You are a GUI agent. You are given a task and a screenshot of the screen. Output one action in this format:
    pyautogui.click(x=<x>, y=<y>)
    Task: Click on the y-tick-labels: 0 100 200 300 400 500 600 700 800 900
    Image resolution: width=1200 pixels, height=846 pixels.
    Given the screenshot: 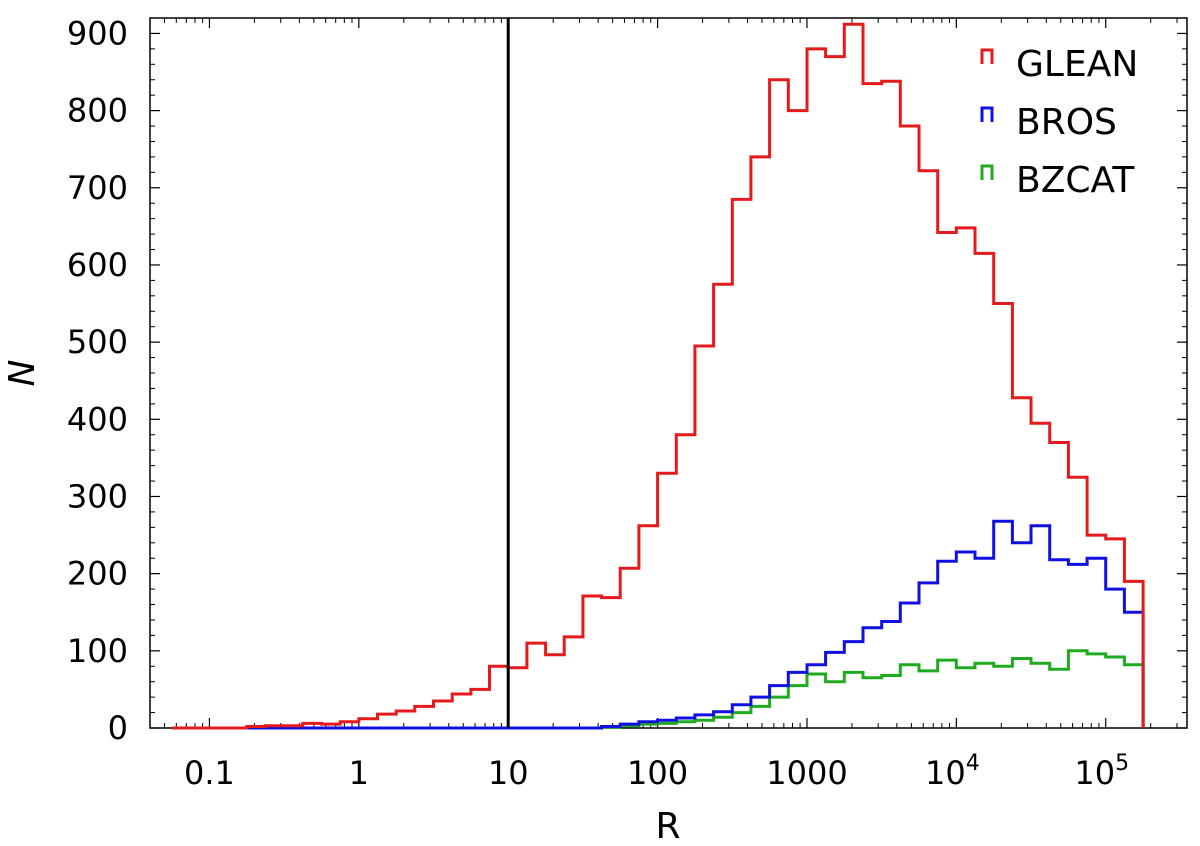 What is the action you would take?
    pyautogui.click(x=97, y=380)
    